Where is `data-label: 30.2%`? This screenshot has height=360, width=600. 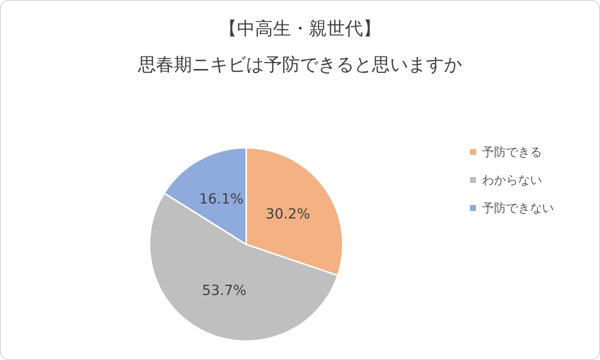
data-label: 30.2% is located at coordinates (288, 214).